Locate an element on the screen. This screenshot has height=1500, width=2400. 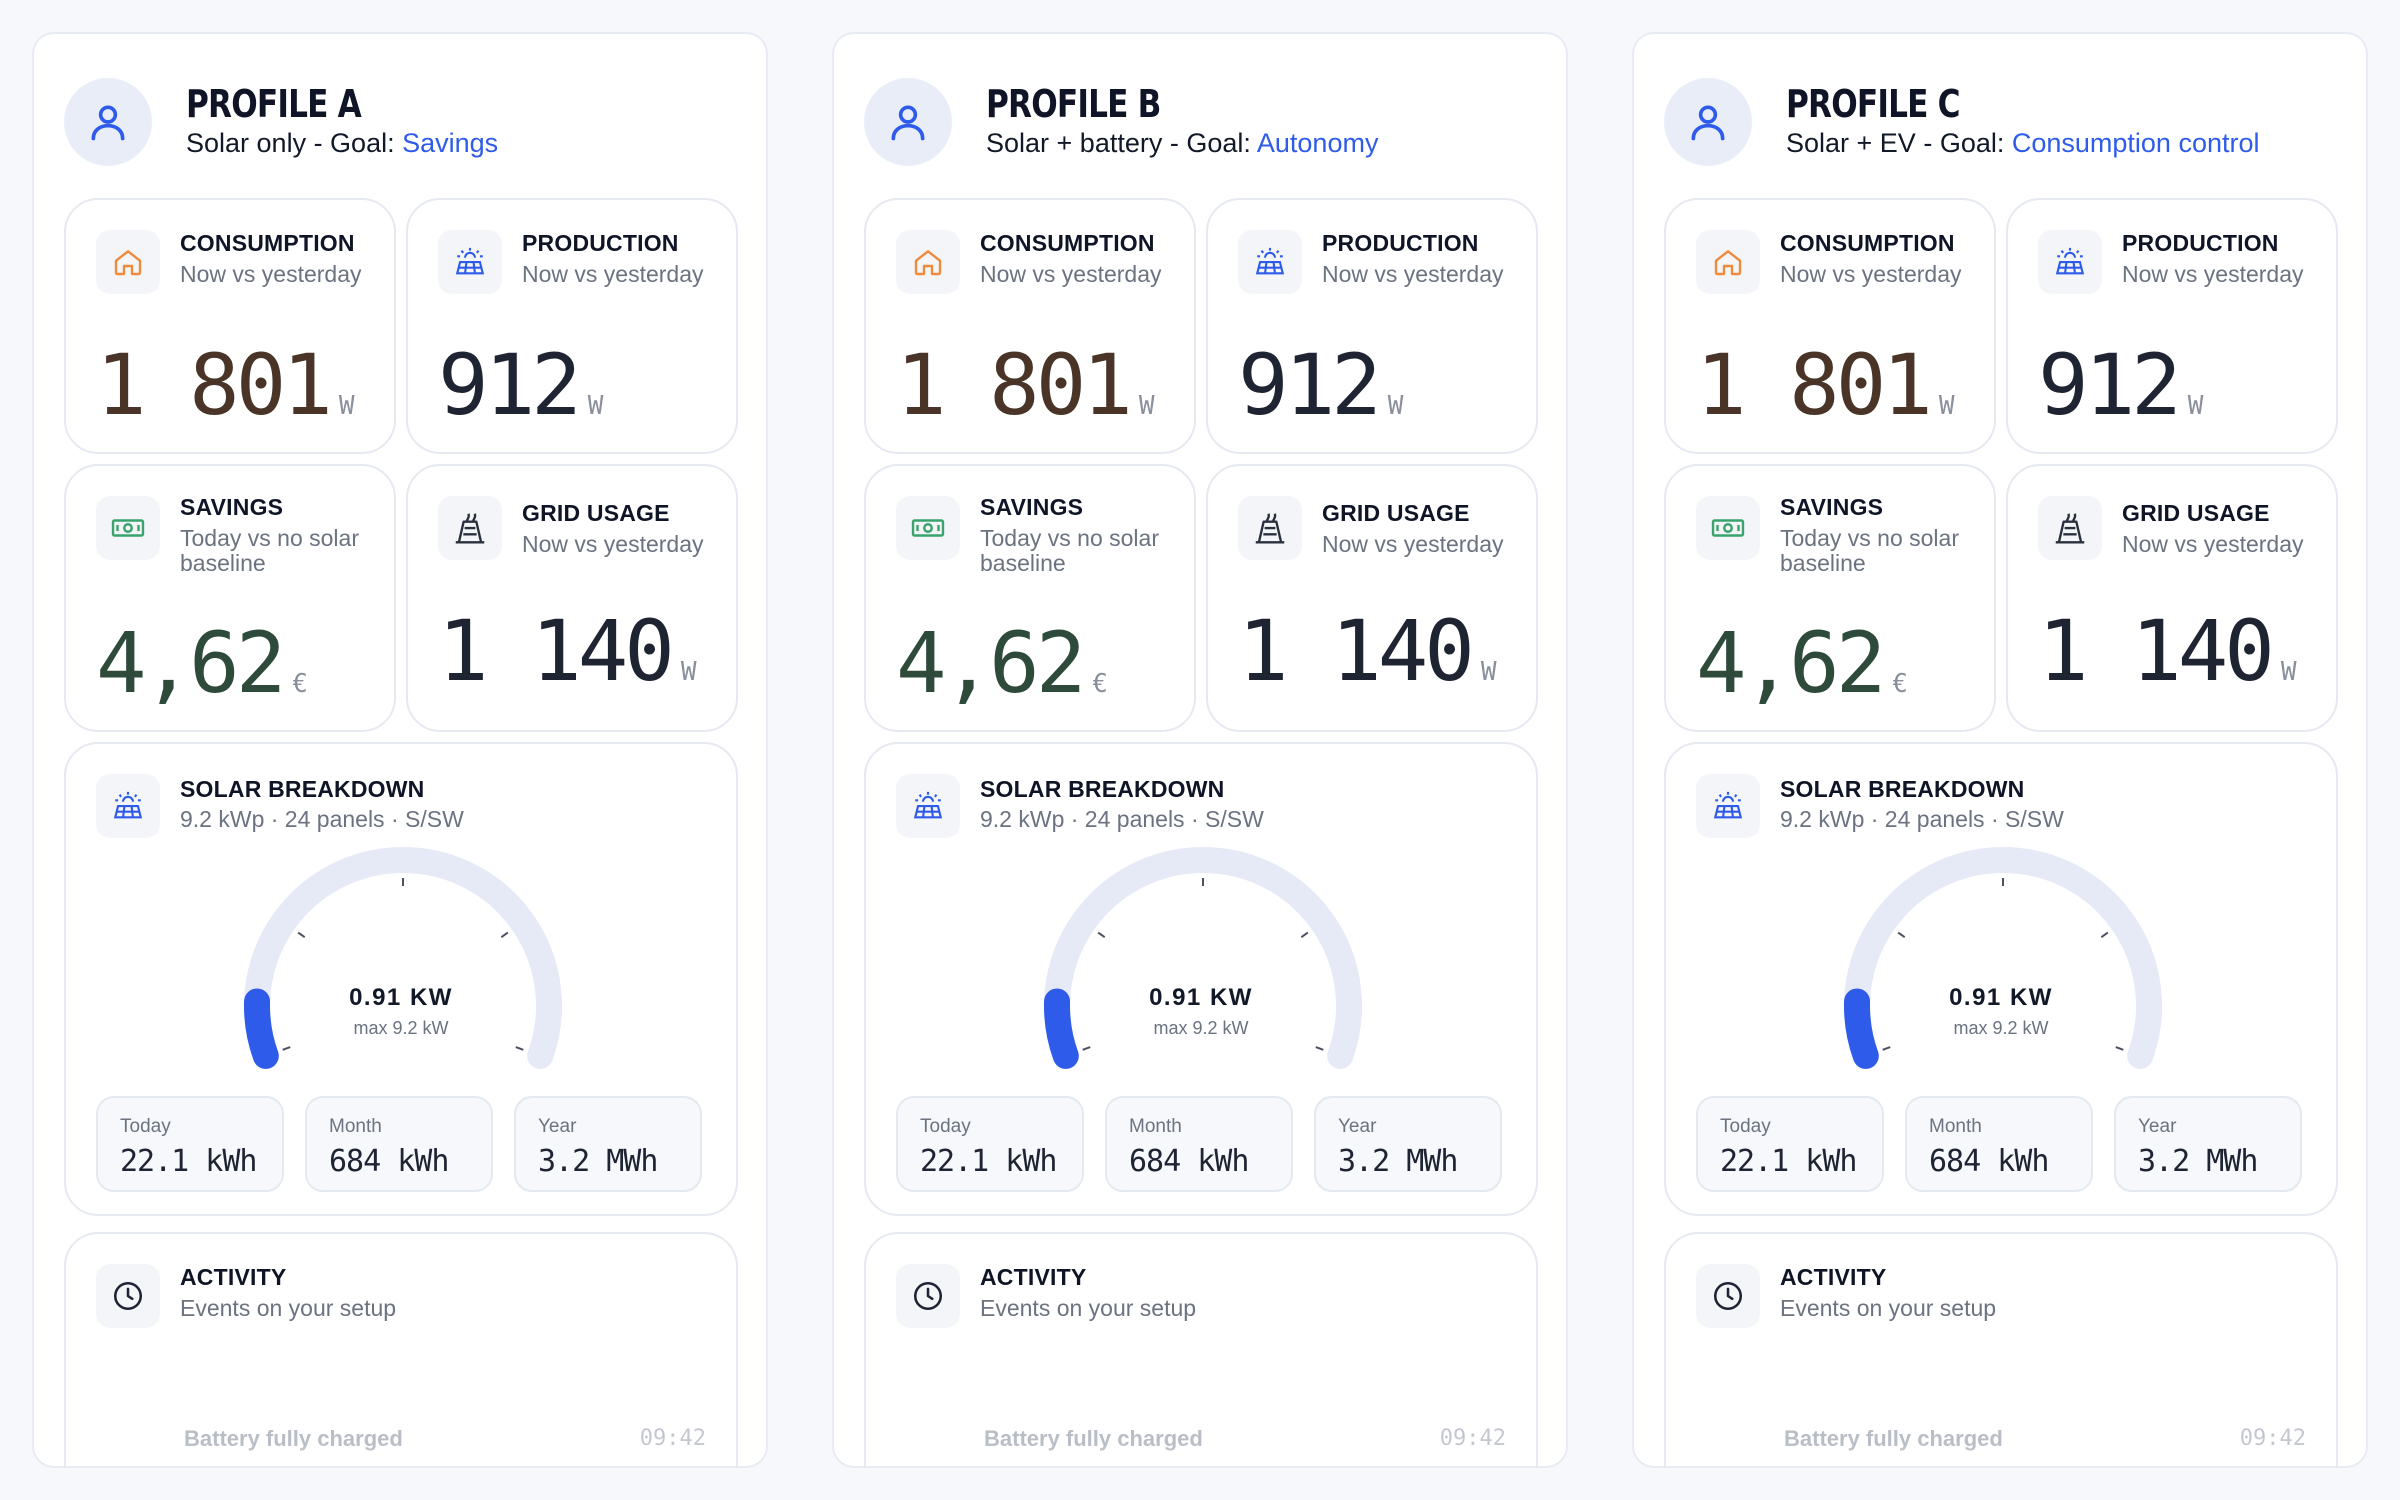
profile-title: PROFILE C is located at coordinates (1873, 104).